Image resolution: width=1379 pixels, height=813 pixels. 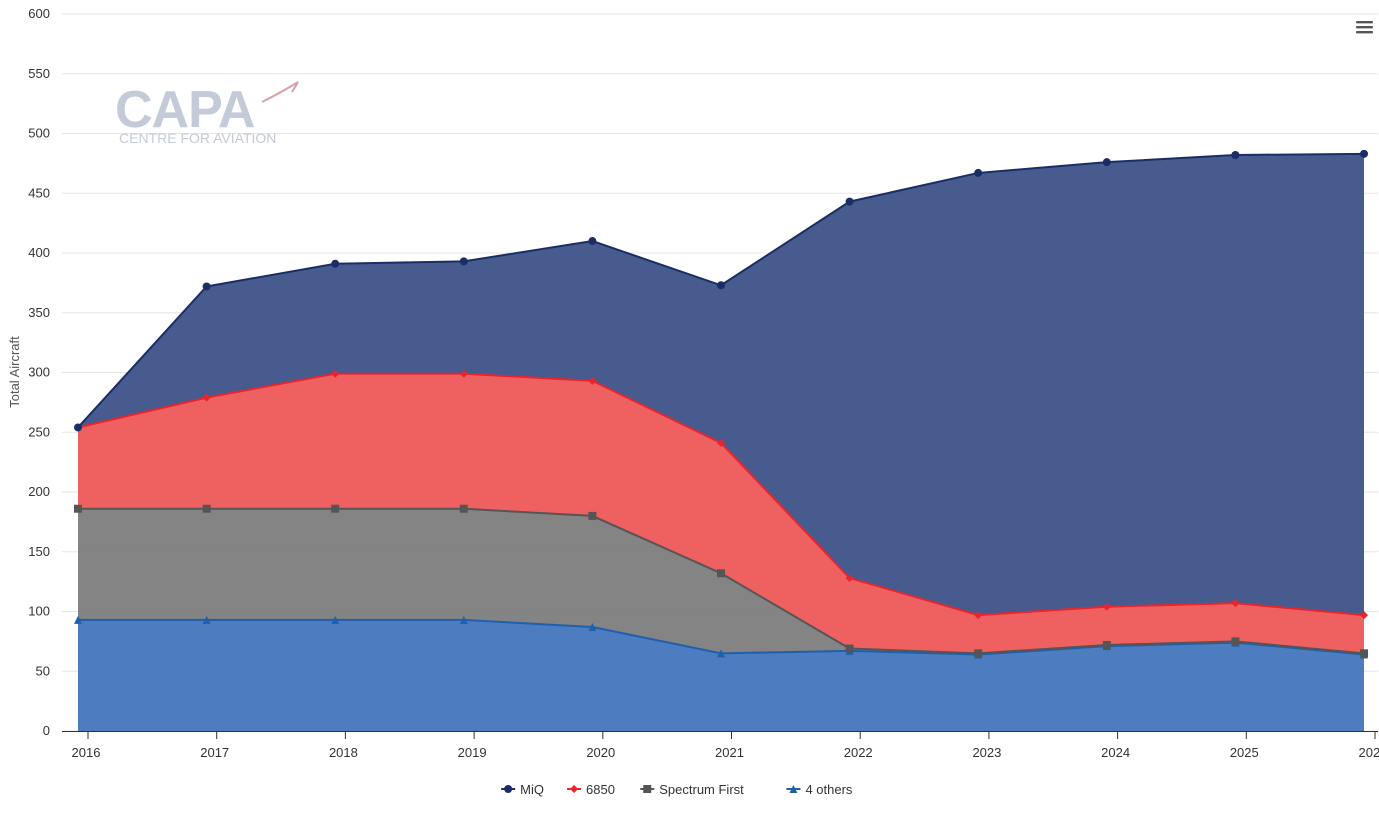 I want to click on x-tick-label: 2025, so click(x=1244, y=752).